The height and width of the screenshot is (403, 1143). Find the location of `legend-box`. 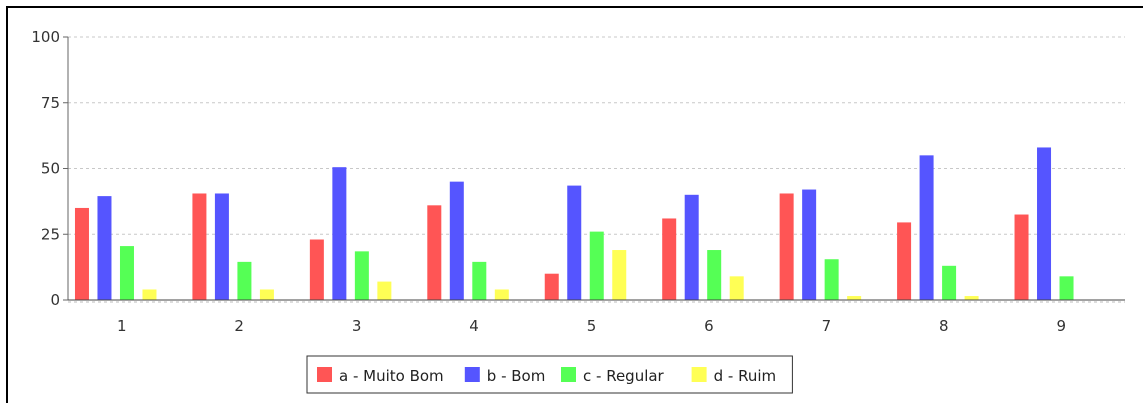

legend-box is located at coordinates (549, 374).